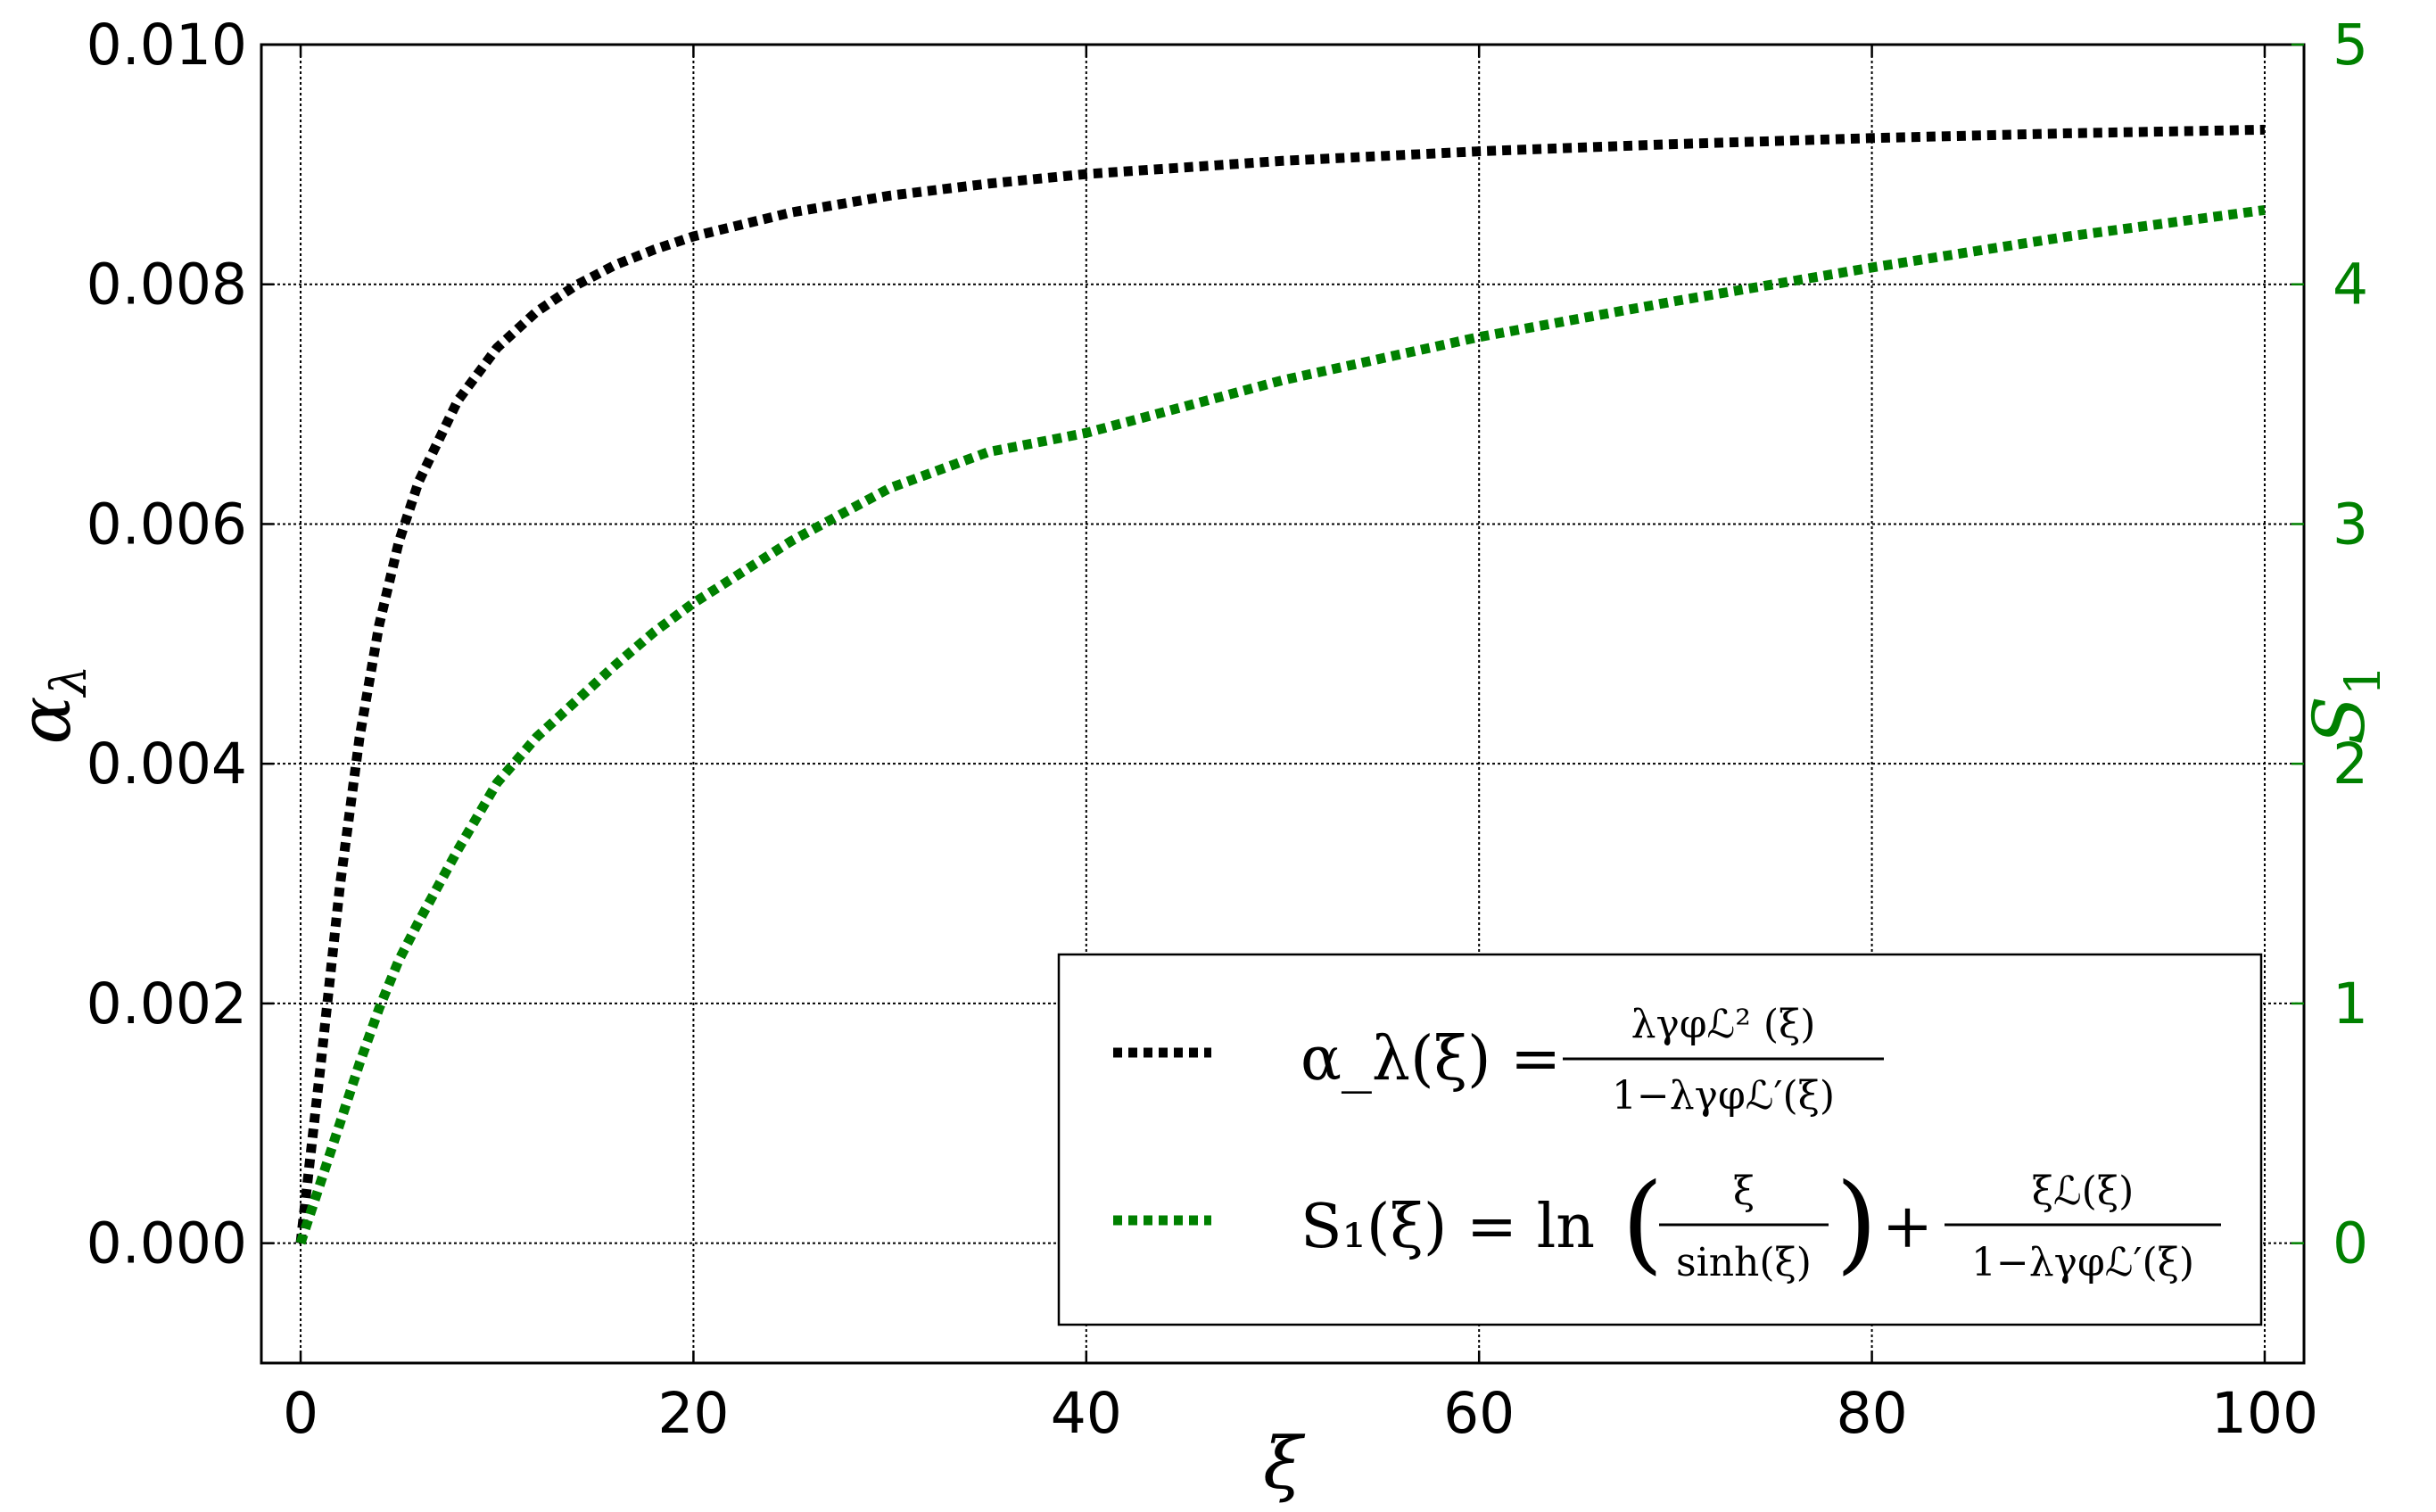 The height and width of the screenshot is (1512, 2436). What do you see at coordinates (2339, 720) in the screenshot?
I see `y-axis-right-label-main: S` at bounding box center [2339, 720].